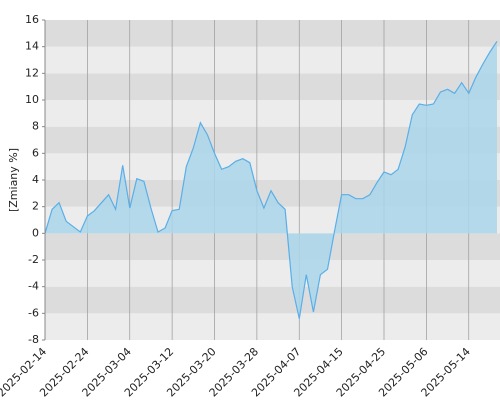  What do you see at coordinates (35, 152) in the screenshot?
I see `y-tick-label: 6` at bounding box center [35, 152].